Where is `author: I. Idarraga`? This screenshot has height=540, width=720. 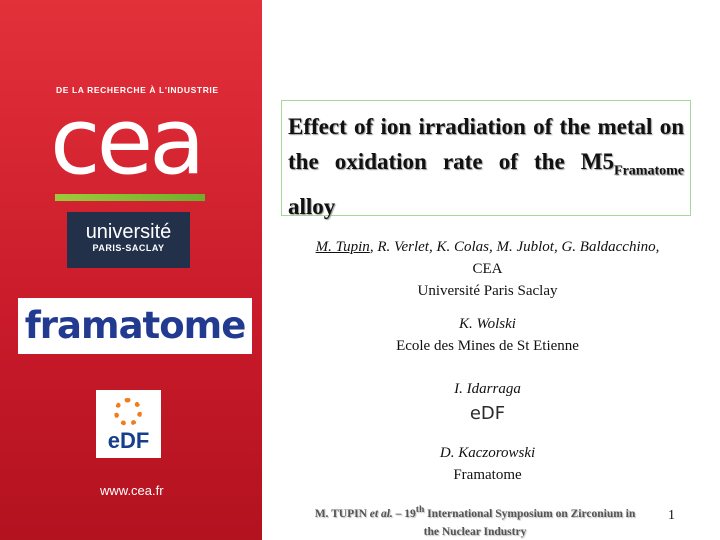 author: I. Idarraga is located at coordinates (487, 389).